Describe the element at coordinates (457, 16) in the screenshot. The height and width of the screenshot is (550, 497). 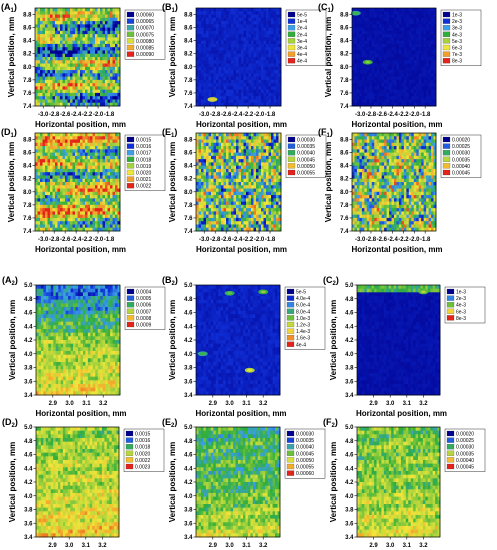
I see `legend-entry: 1e-3` at that location.